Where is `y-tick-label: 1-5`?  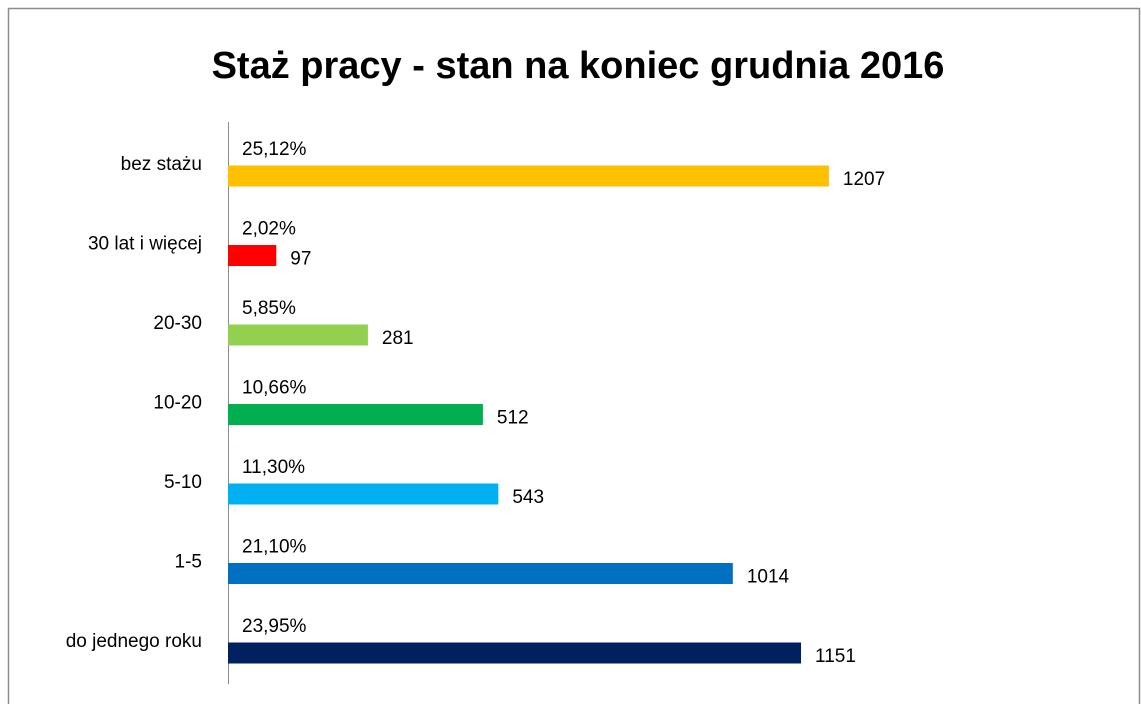
y-tick-label: 1-5 is located at coordinates (188, 562).